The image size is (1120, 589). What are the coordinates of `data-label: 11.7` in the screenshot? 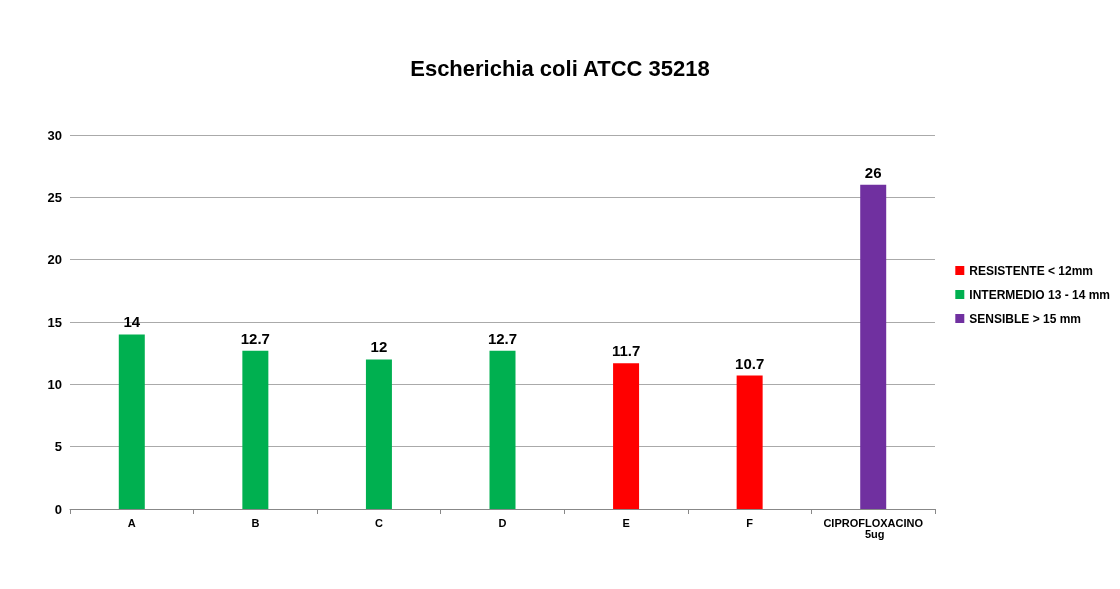 It's located at (626, 351).